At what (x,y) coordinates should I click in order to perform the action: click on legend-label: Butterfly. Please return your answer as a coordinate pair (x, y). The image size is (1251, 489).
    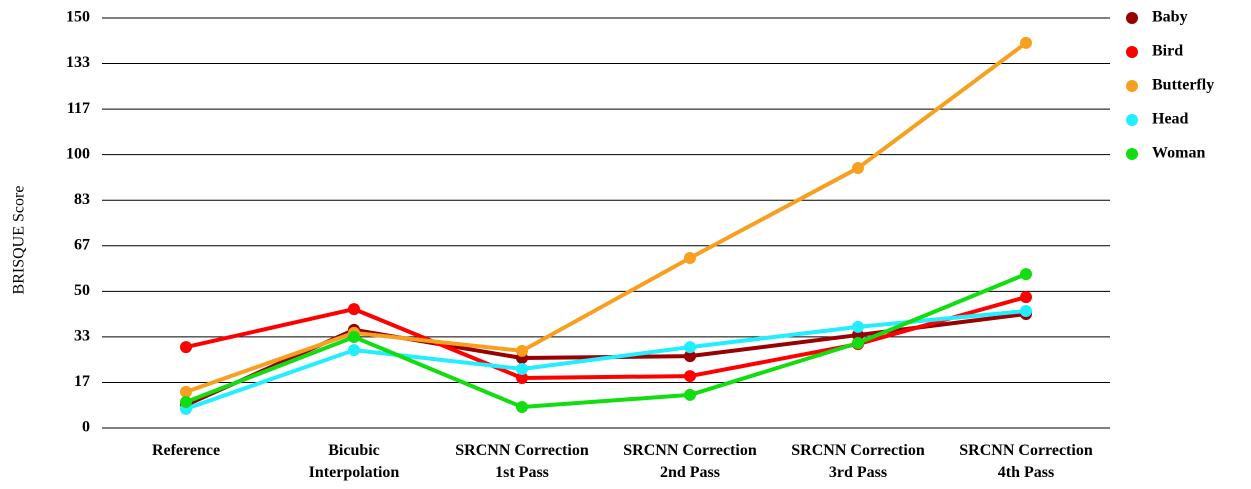
    Looking at the image, I should click on (1183, 85).